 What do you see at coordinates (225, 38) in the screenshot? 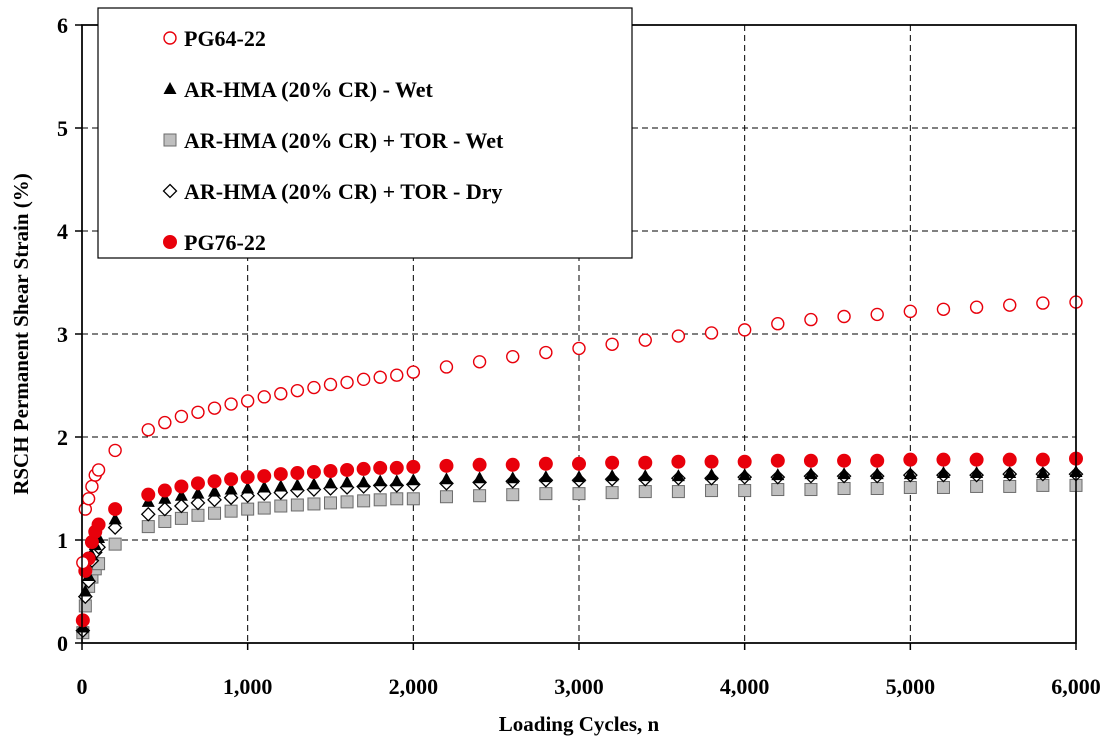
I see `legend-label: PG64-22` at bounding box center [225, 38].